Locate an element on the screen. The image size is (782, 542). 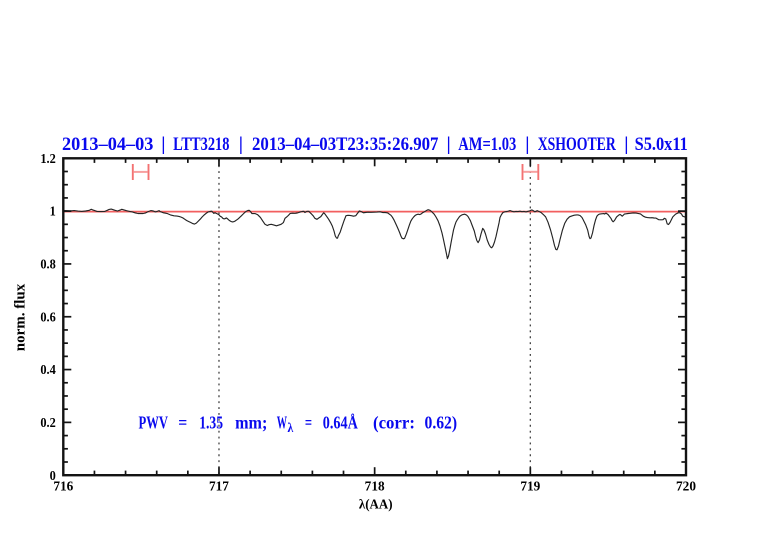
svg-text: 720 is located at coordinates (686, 486).